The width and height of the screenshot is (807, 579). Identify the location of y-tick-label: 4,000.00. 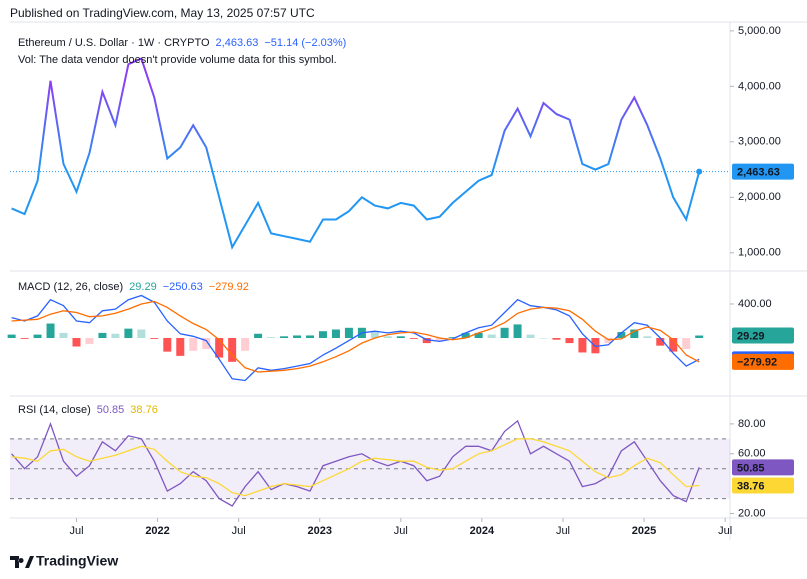
(759, 86).